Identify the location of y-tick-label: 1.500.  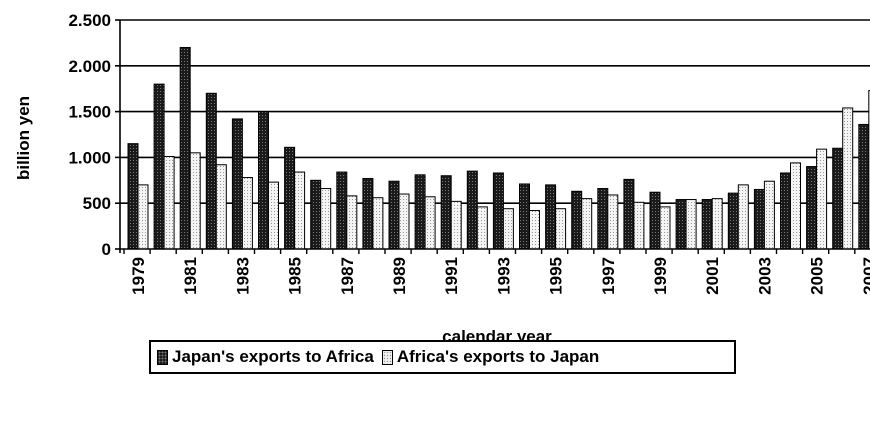
(89, 112).